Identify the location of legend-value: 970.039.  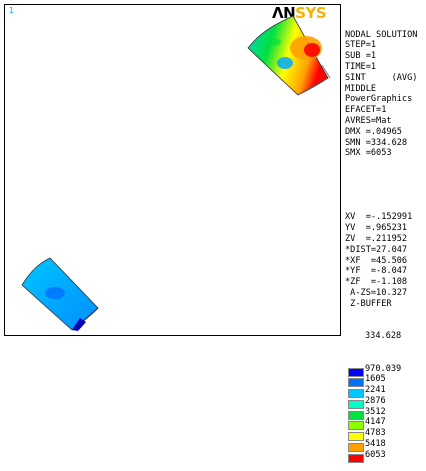
(383, 368).